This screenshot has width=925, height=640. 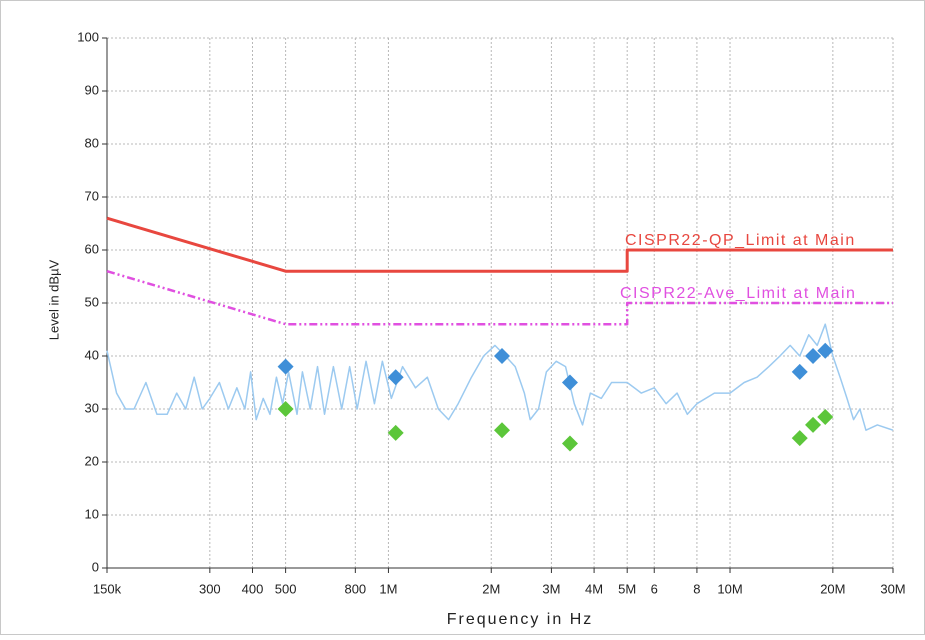 I want to click on x-tick-label: 300, so click(x=210, y=588).